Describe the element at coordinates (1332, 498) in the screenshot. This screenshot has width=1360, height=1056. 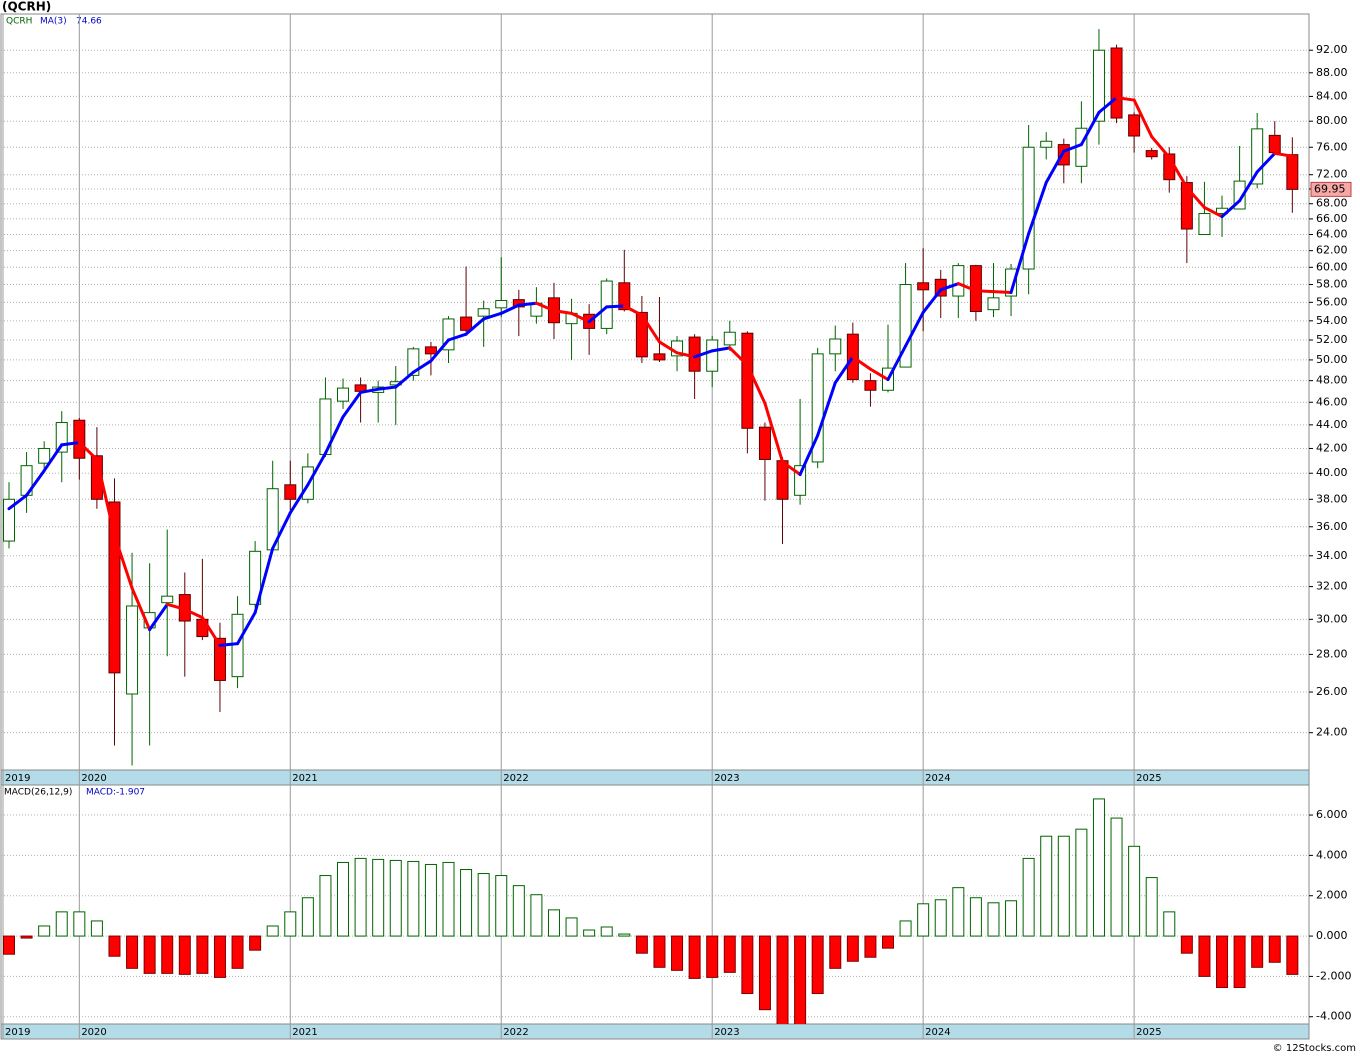
I see `y-tick-label: 38.00` at that location.